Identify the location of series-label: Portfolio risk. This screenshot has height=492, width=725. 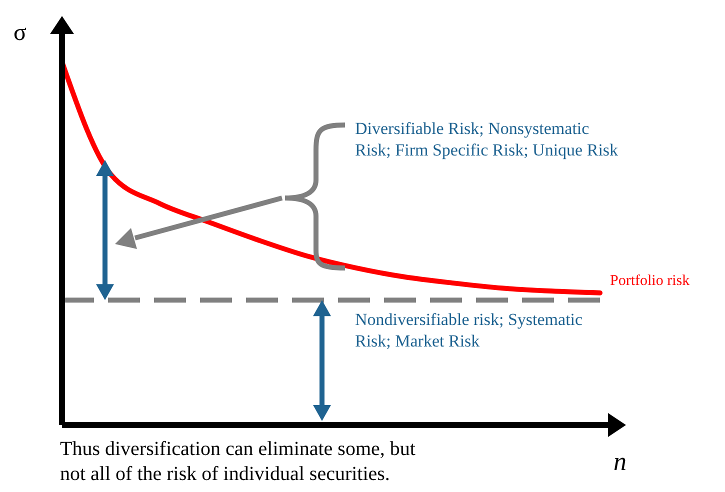
(650, 280).